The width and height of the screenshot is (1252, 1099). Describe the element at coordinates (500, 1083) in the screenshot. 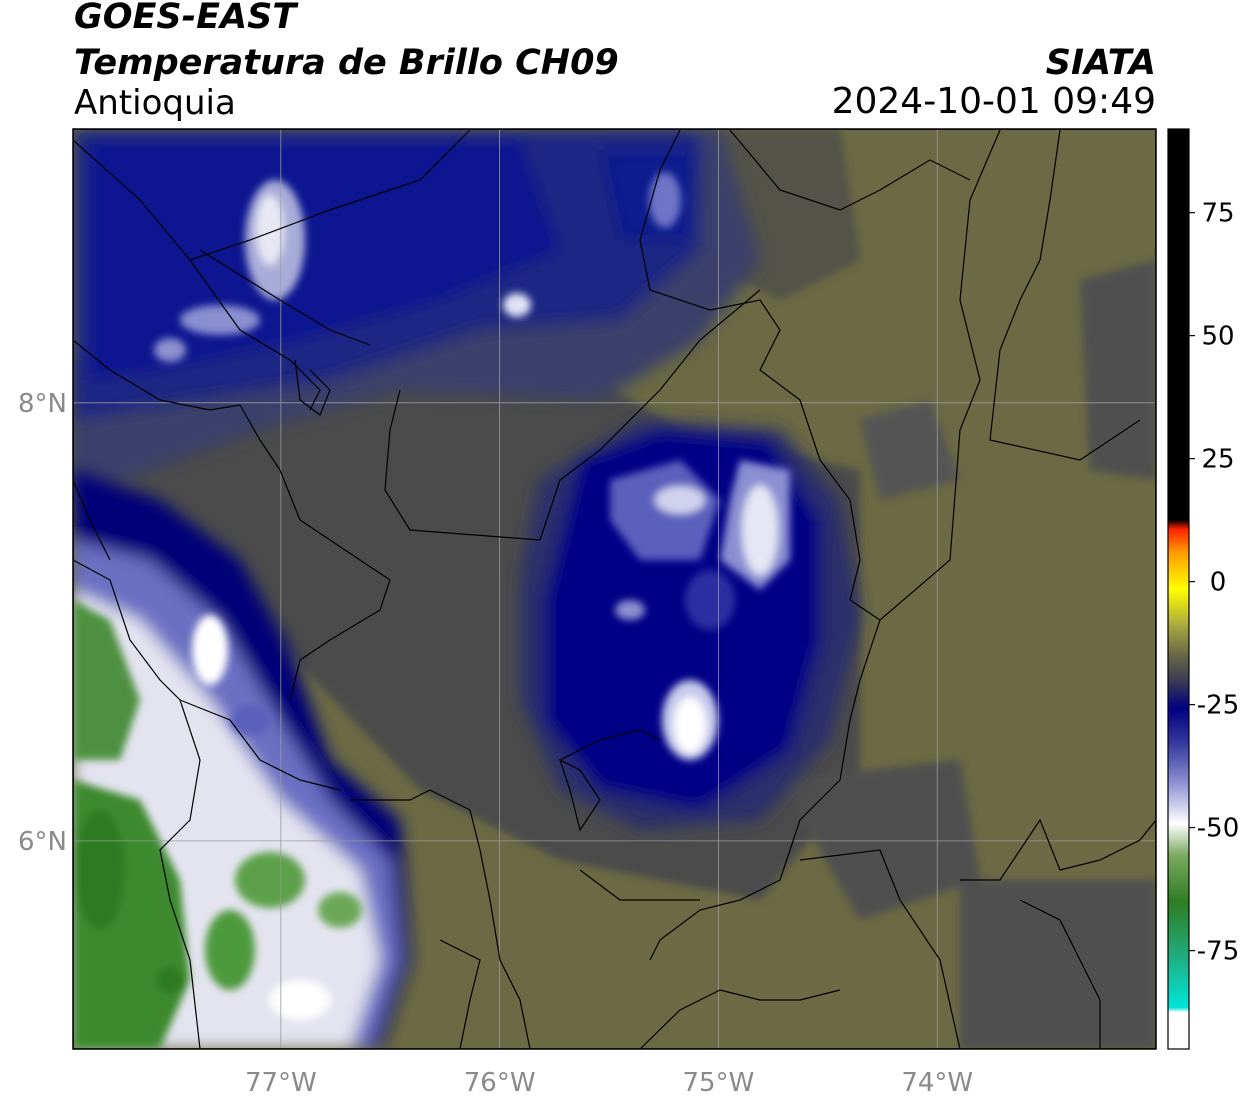

I see `lon-tick-label: 76°W` at that location.